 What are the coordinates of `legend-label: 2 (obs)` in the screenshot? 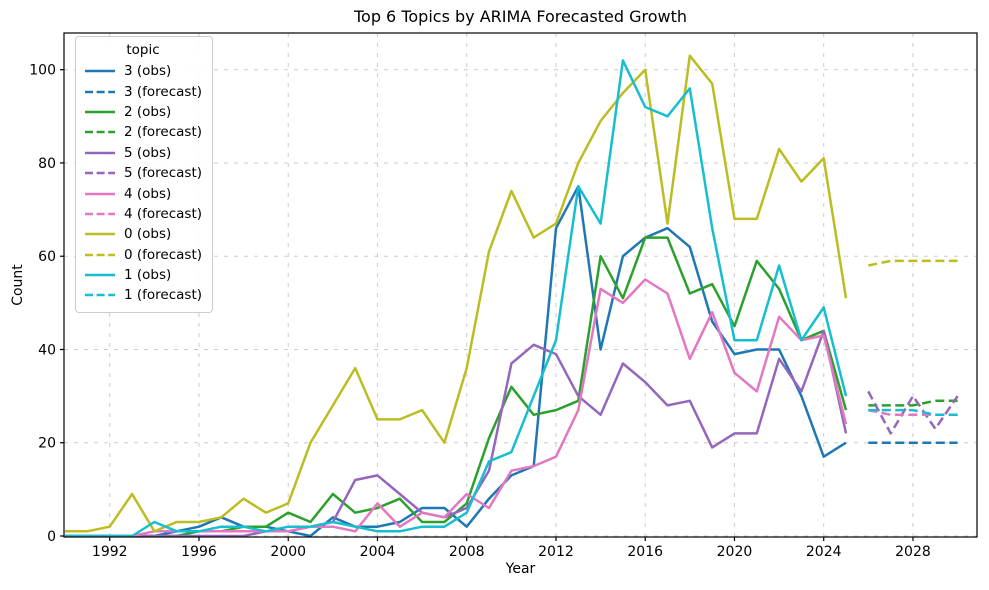 It's located at (148, 111).